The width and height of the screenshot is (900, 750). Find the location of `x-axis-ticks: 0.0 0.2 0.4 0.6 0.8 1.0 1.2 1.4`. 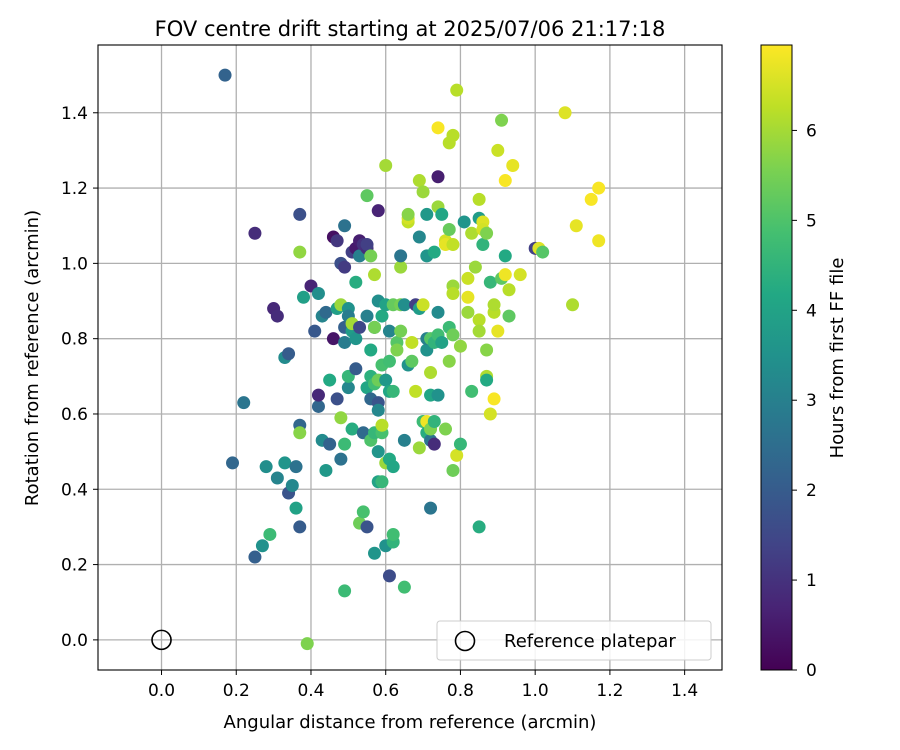

x-axis-ticks: 0.0 0.2 0.4 0.6 0.8 1.0 1.2 1.4 is located at coordinates (423, 685).